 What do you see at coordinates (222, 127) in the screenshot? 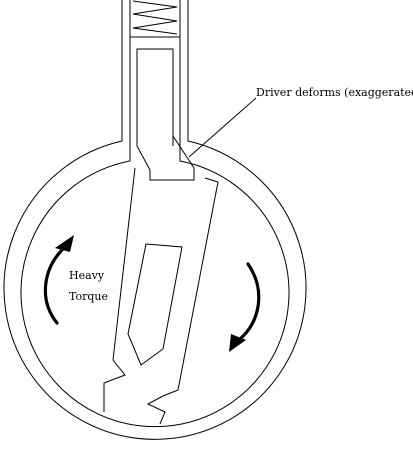
I see `driver-leader-line` at bounding box center [222, 127].